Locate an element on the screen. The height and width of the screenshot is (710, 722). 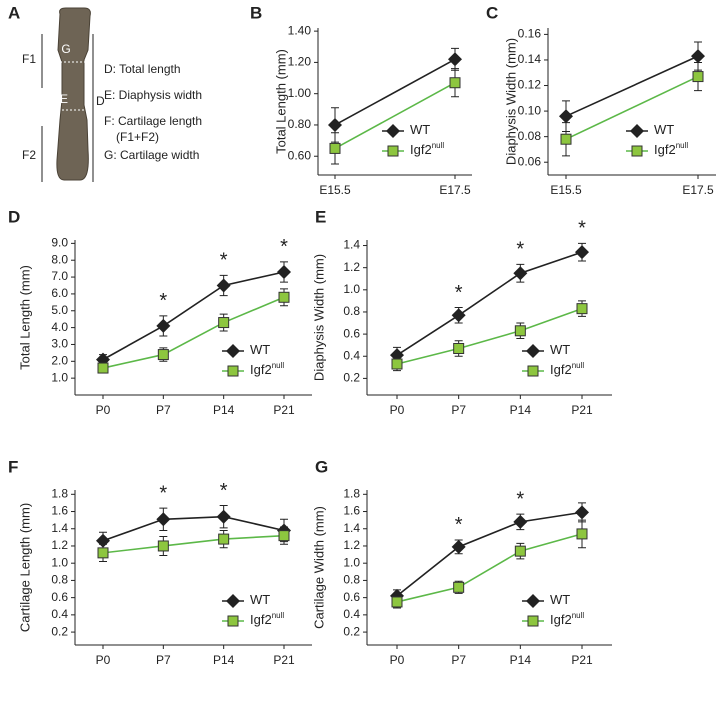
y-tick-label: 6.0 is located at coordinates (59, 293).